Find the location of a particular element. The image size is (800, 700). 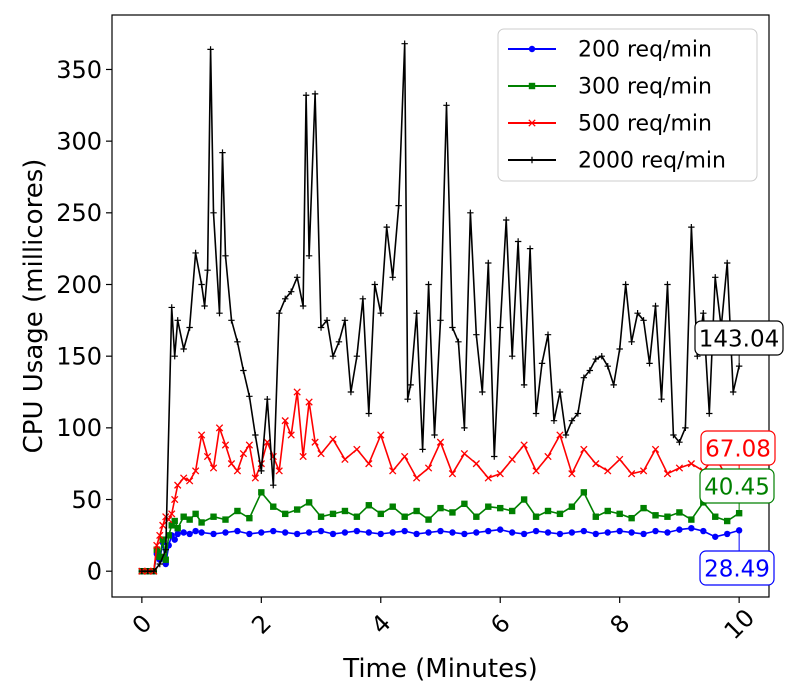

legend-box is located at coordinates (627, 105).